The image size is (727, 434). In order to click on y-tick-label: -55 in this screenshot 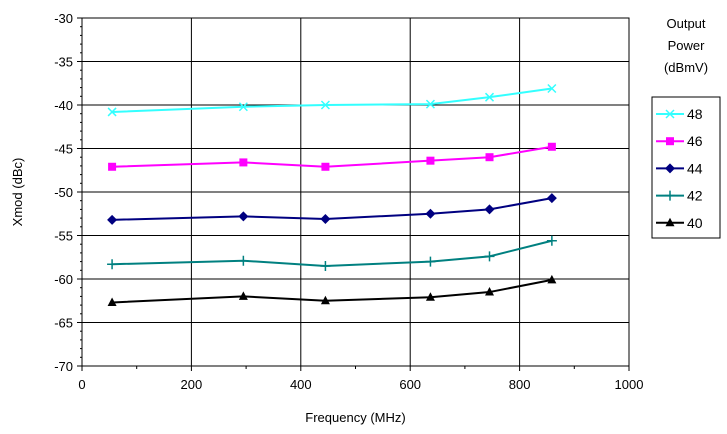, I will do `click(63, 236)`.